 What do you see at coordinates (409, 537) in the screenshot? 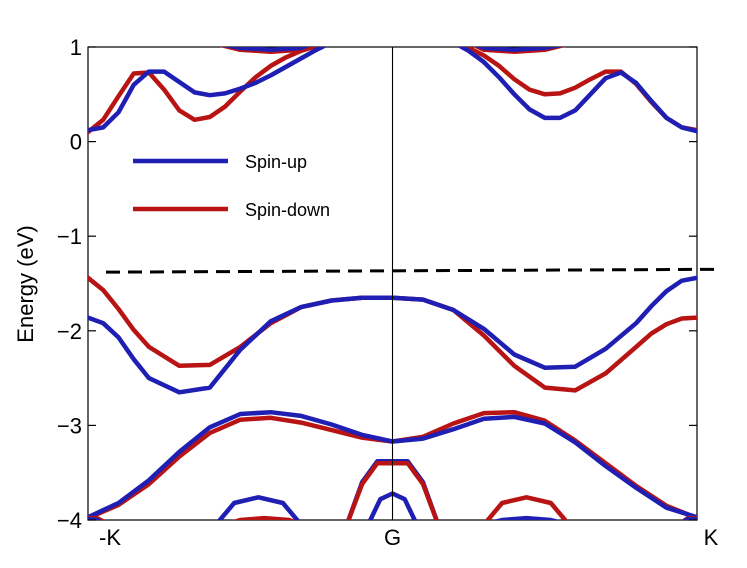
I see `x-axis-ticks: -K G K` at bounding box center [409, 537].